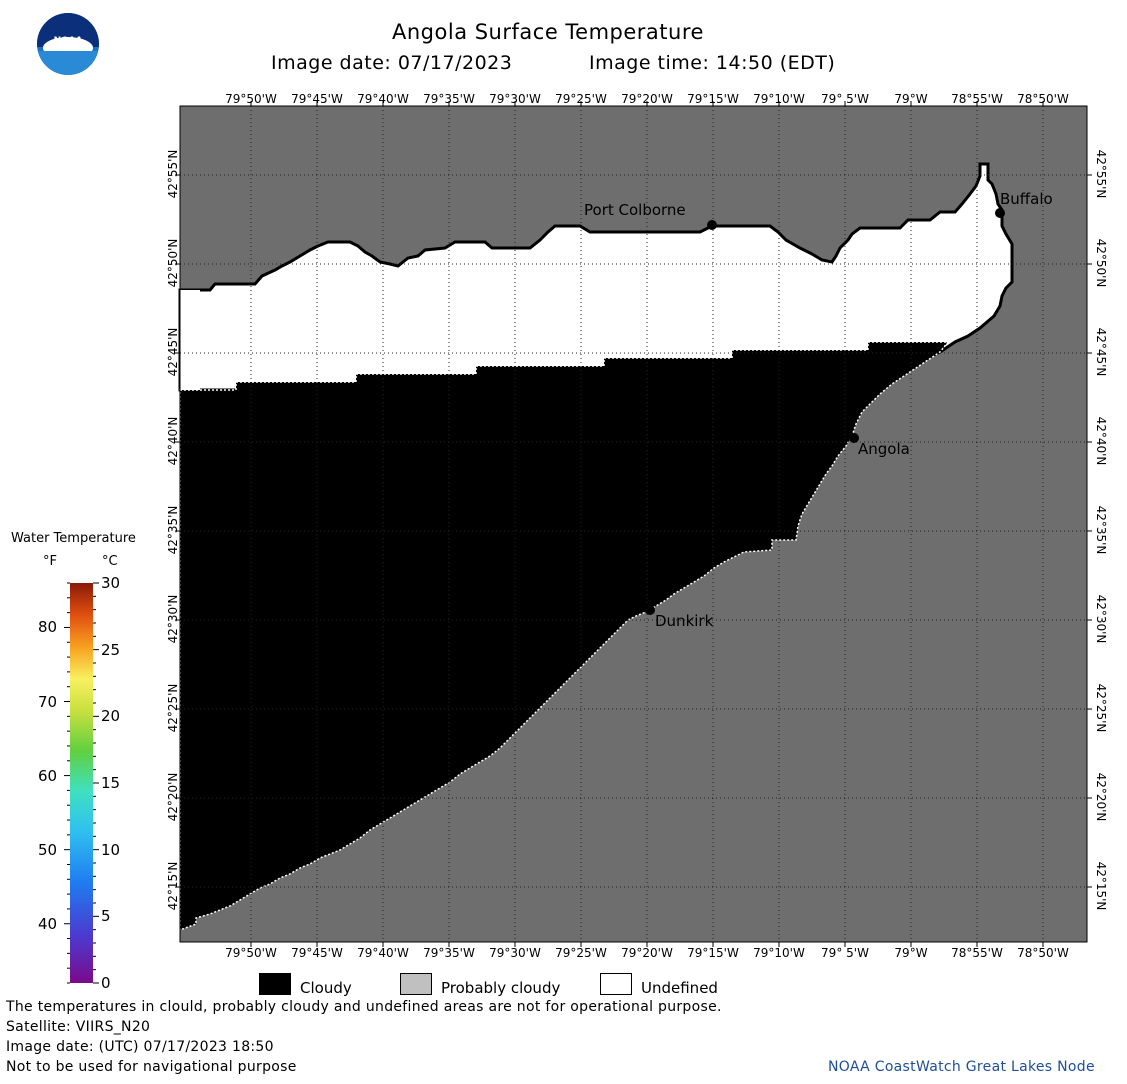 The height and width of the screenshot is (1084, 1127). Describe the element at coordinates (1101, 797) in the screenshot. I see `lat-label-right: 42°20'N` at that location.